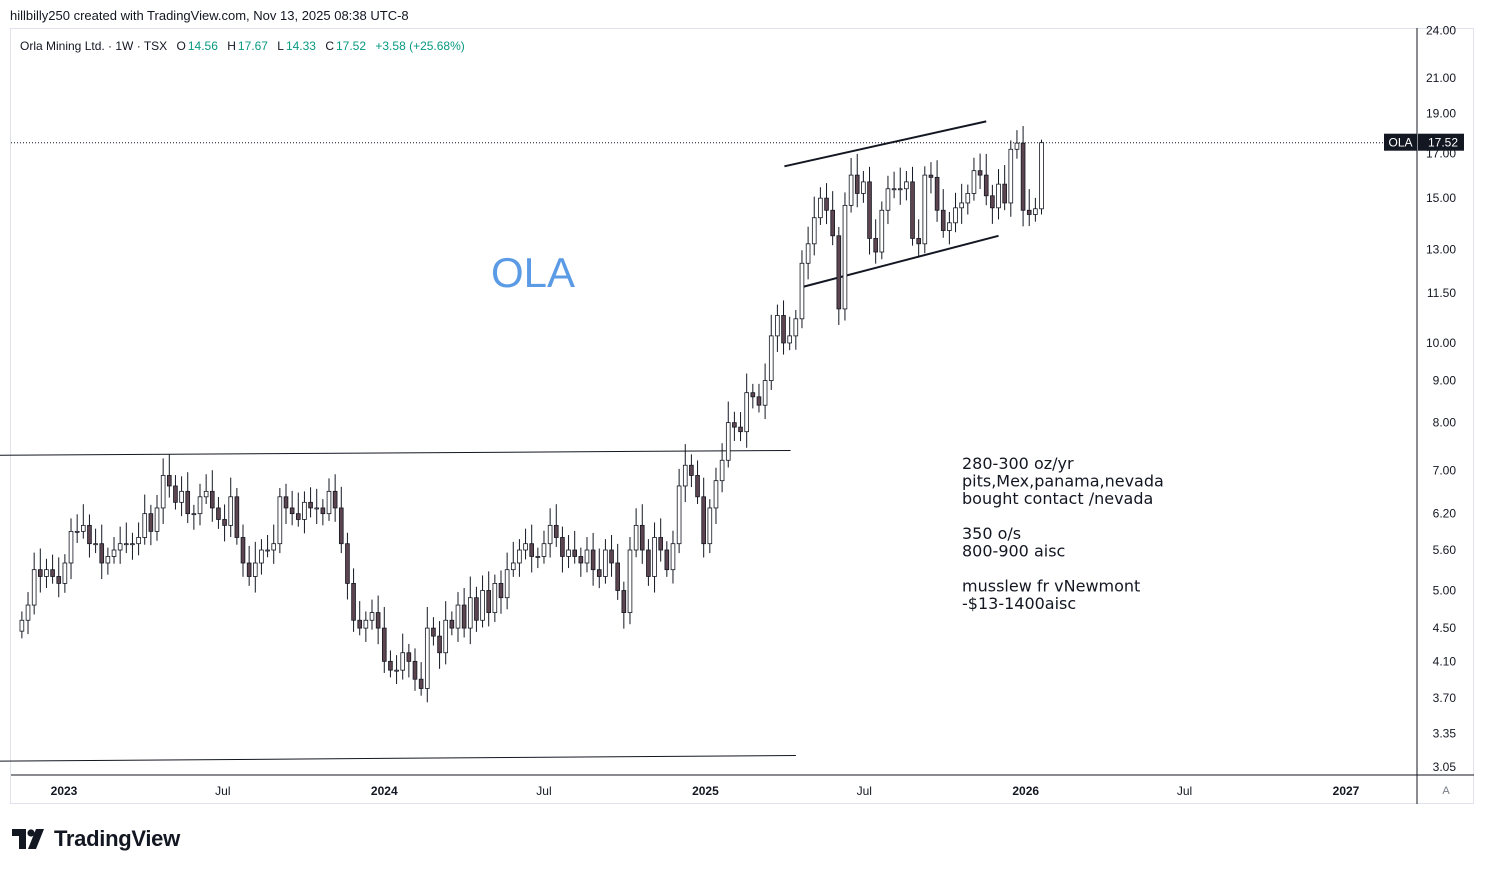 The width and height of the screenshot is (1485, 871). I want to click on annotation-line: pits,Mex,panama,nevada, so click(1063, 481).